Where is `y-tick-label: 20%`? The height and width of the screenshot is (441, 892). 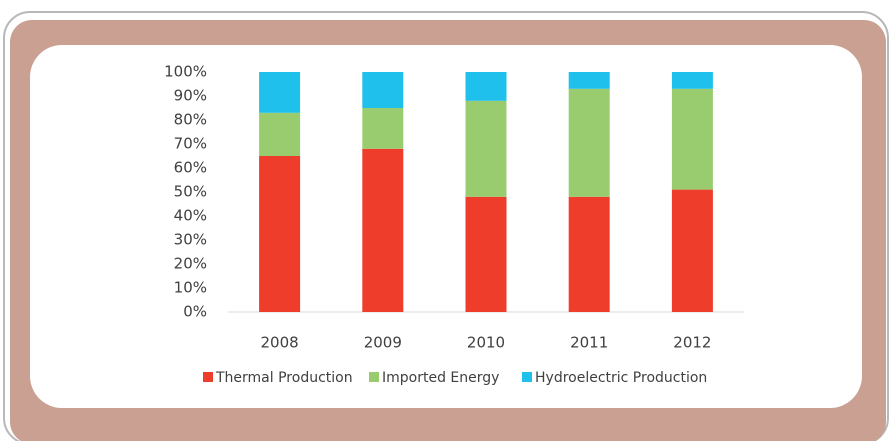 y-tick-label: 20% is located at coordinates (190, 264).